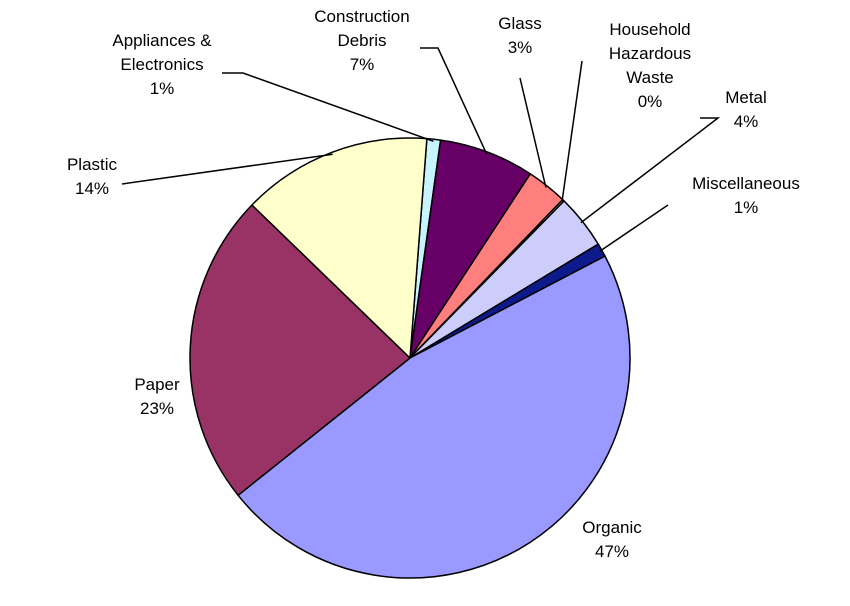 The image size is (850, 606). I want to click on slice-label-household-hazardous-waste: Household Hazardous Waste 0%, so click(650, 65).